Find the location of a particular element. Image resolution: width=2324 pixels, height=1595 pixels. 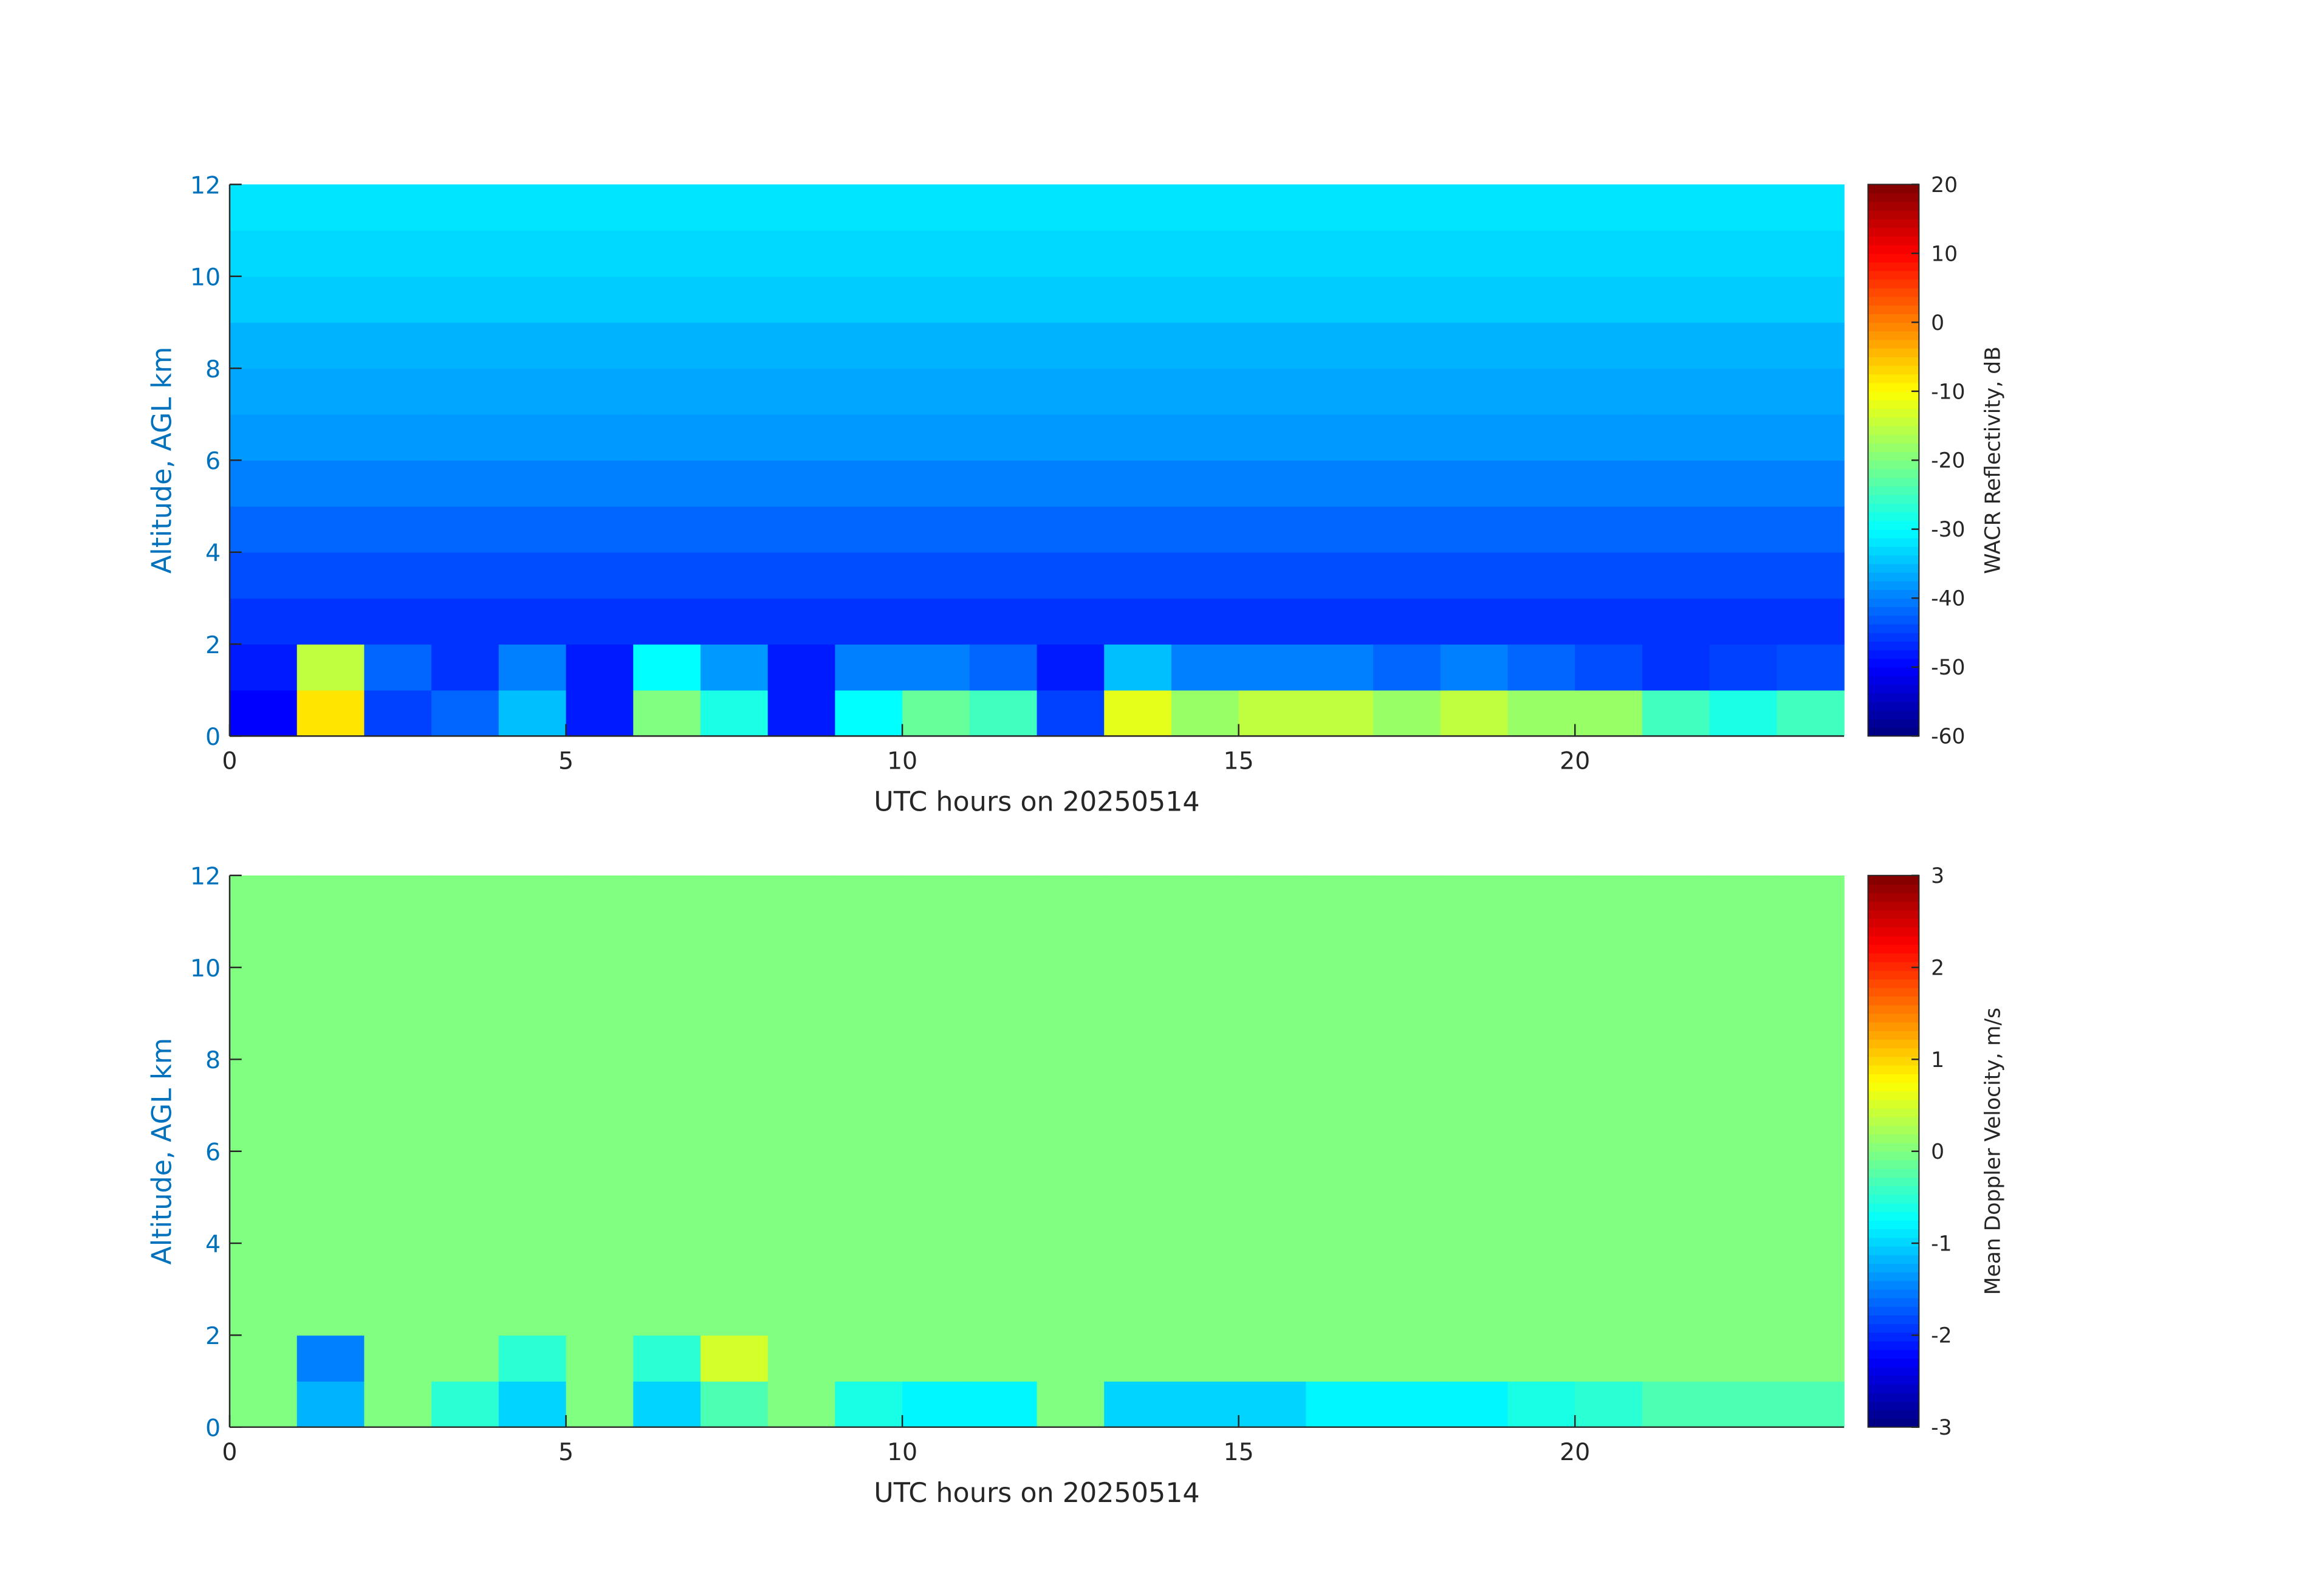

y-tick-label: 10 is located at coordinates (205, 278).